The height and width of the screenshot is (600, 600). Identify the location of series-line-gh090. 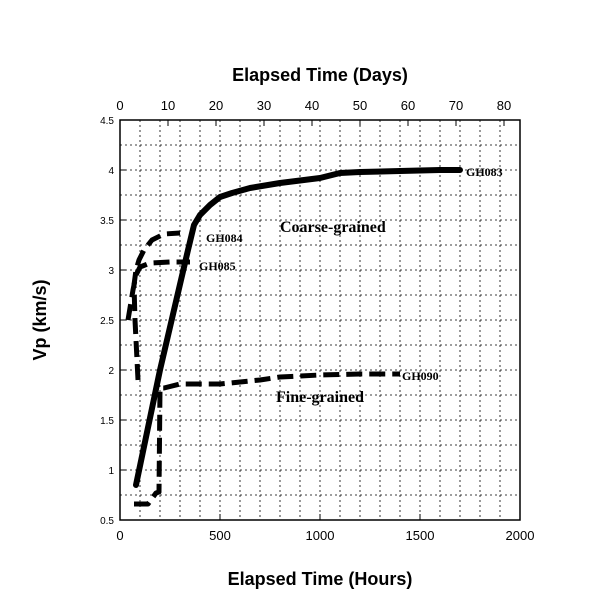
(267, 439).